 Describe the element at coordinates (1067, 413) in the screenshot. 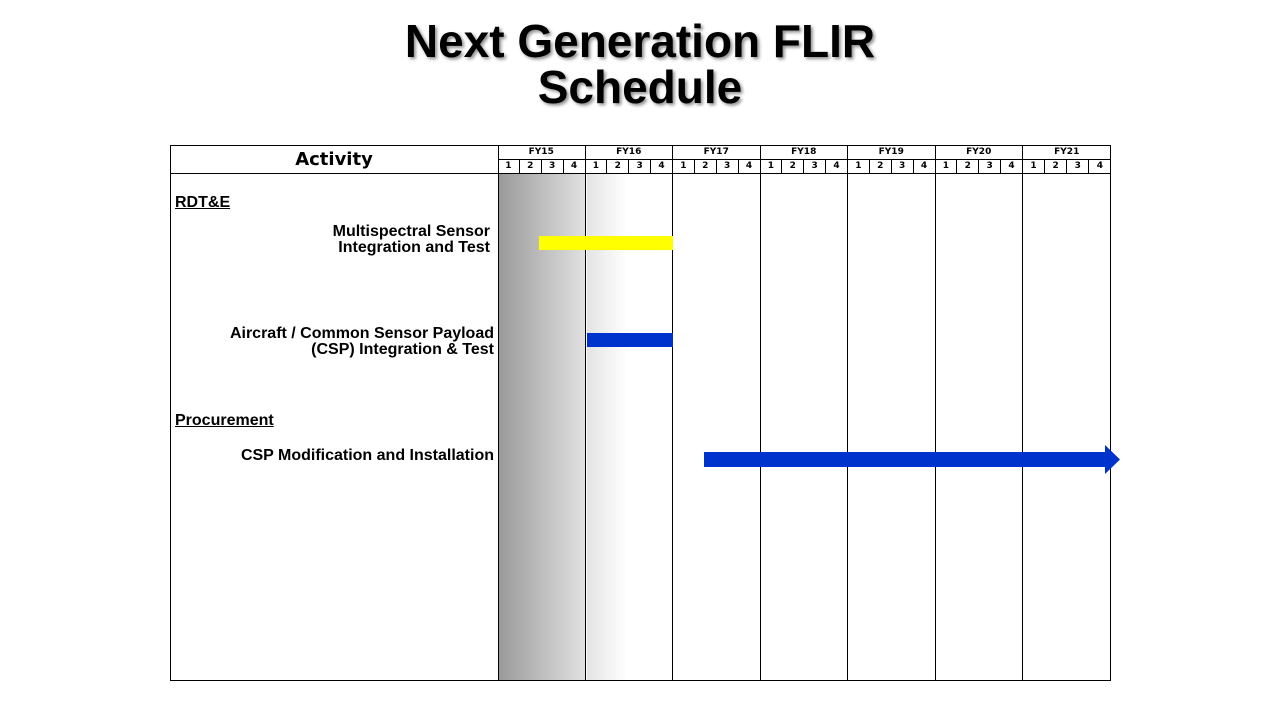

I see `fy-column-fy21: FY21 1 2 3 4` at that location.